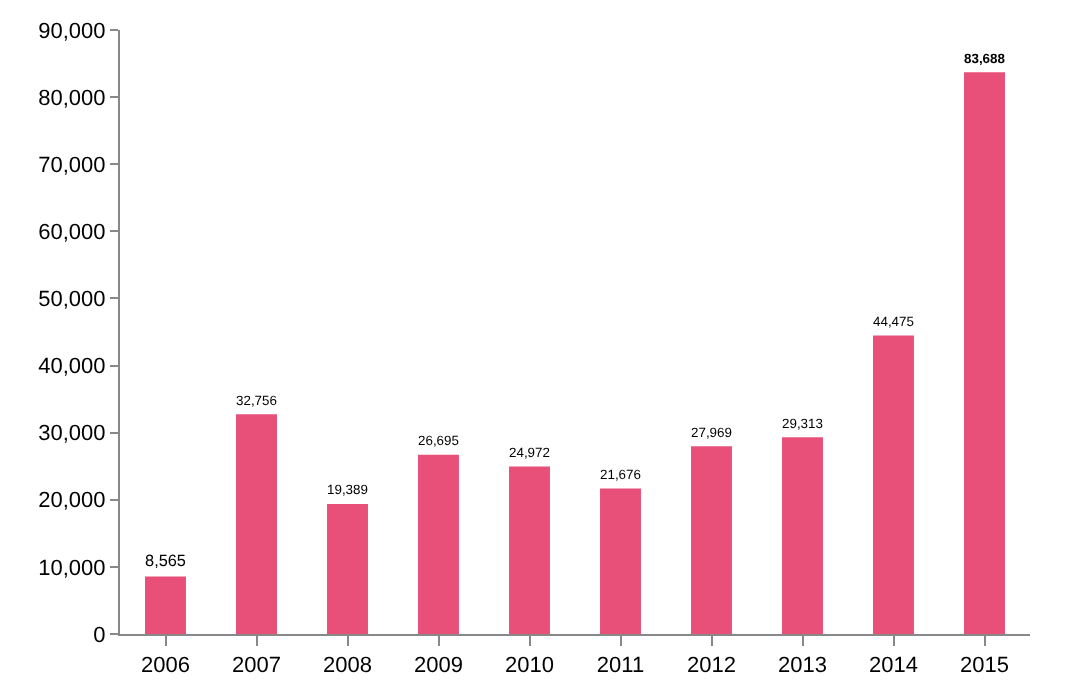  I want to click on y-tick-label: 90,000, so click(72, 31).